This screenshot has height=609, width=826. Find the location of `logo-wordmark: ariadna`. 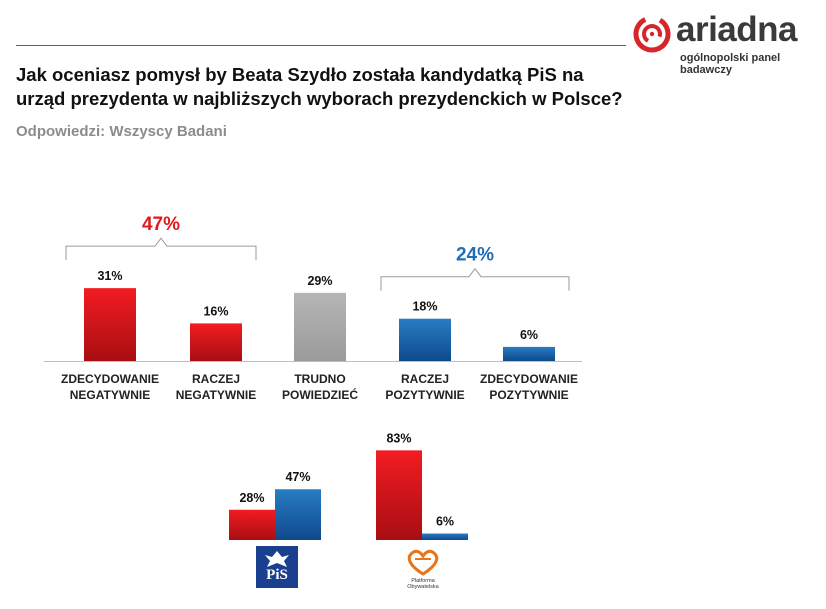

logo-wordmark: ariadna is located at coordinates (737, 29).